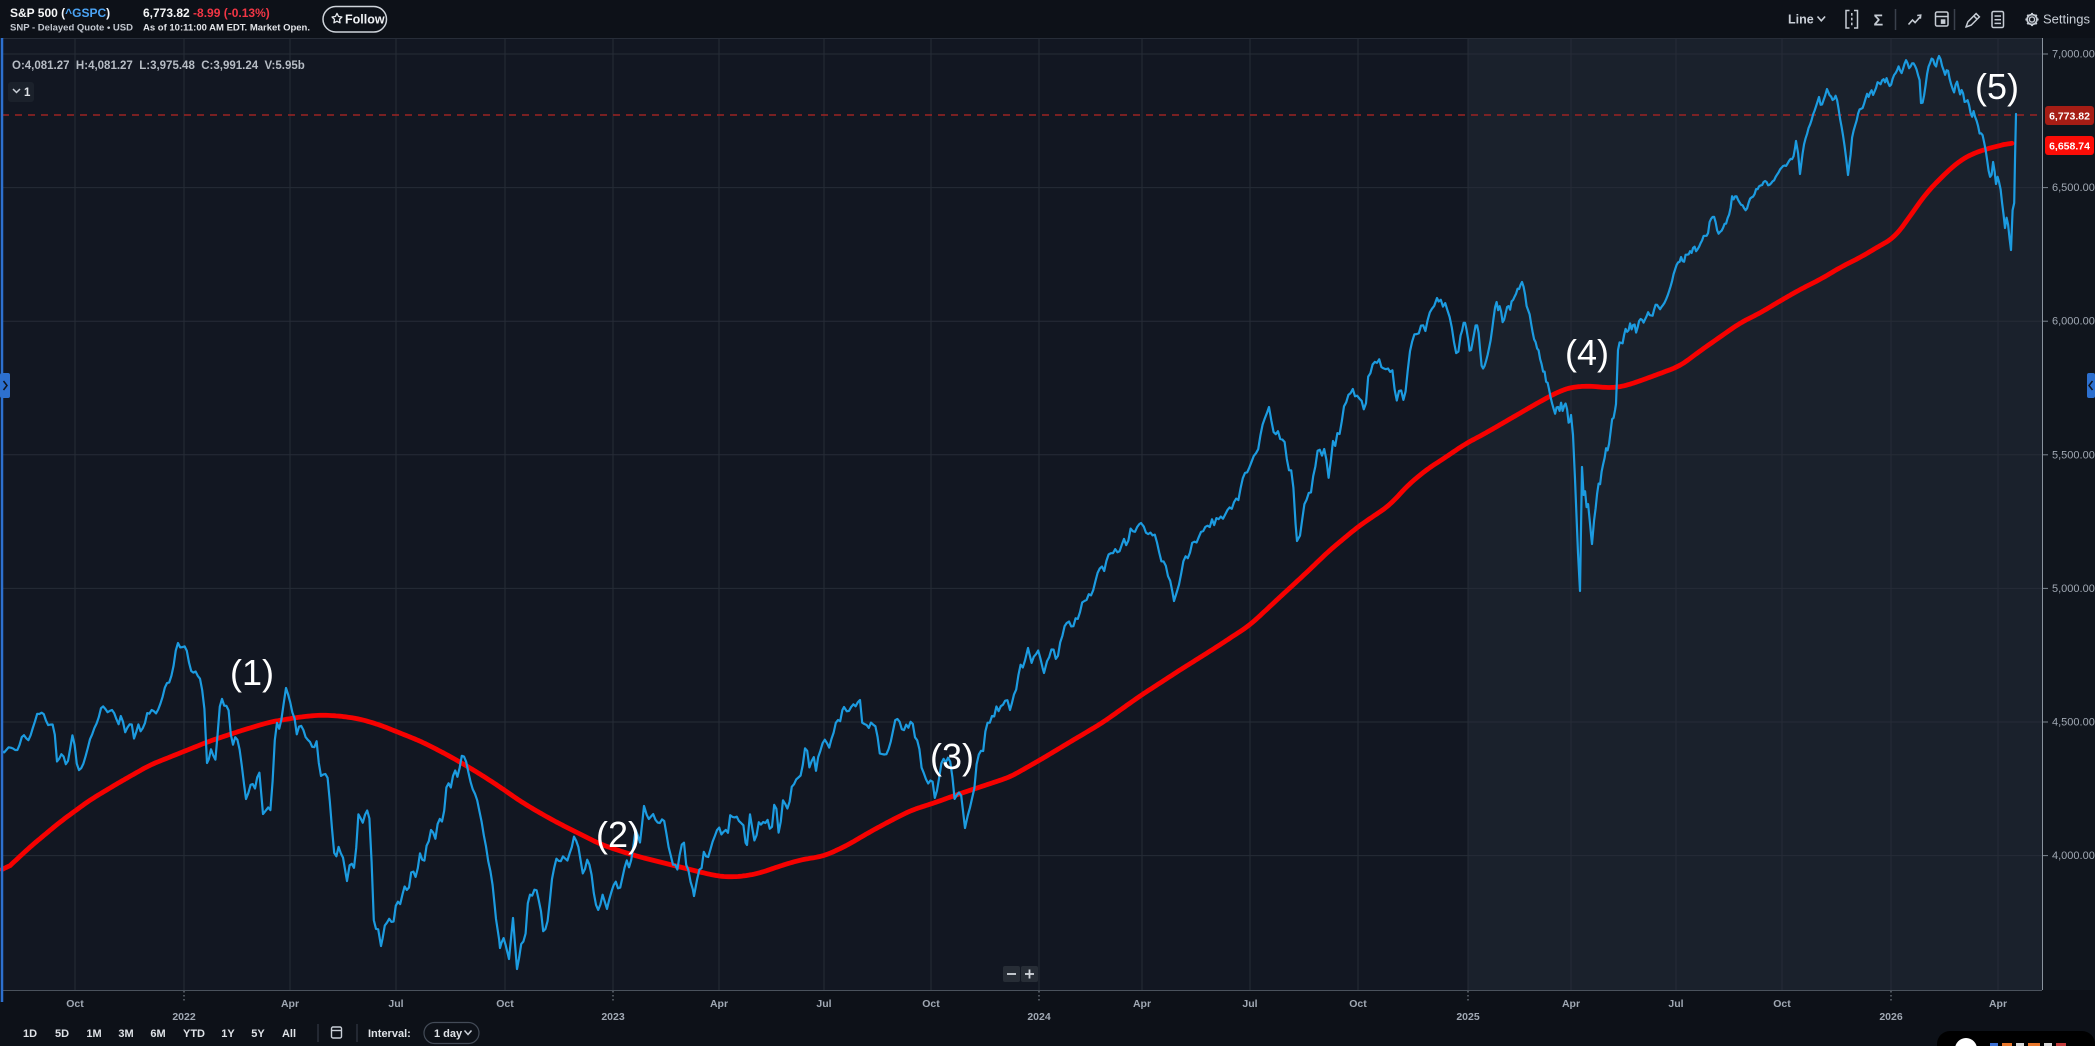  Describe the element at coordinates (206, 13) in the screenshot. I see `svg-text: 6,773.82 -8.99 (-0.13%)` at that location.